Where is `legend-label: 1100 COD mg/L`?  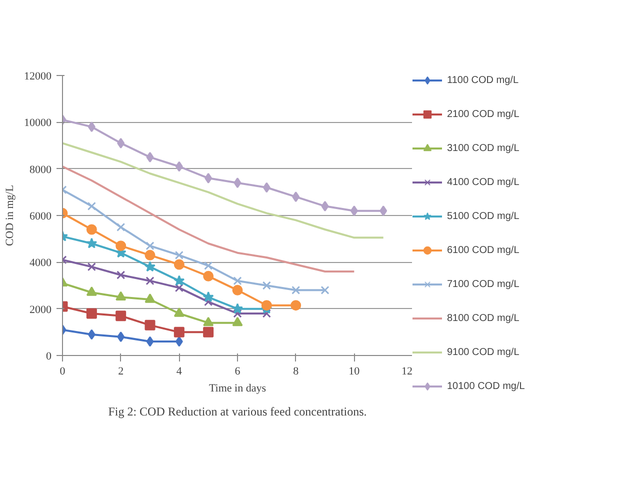 legend-label: 1100 COD mg/L is located at coordinates (483, 80).